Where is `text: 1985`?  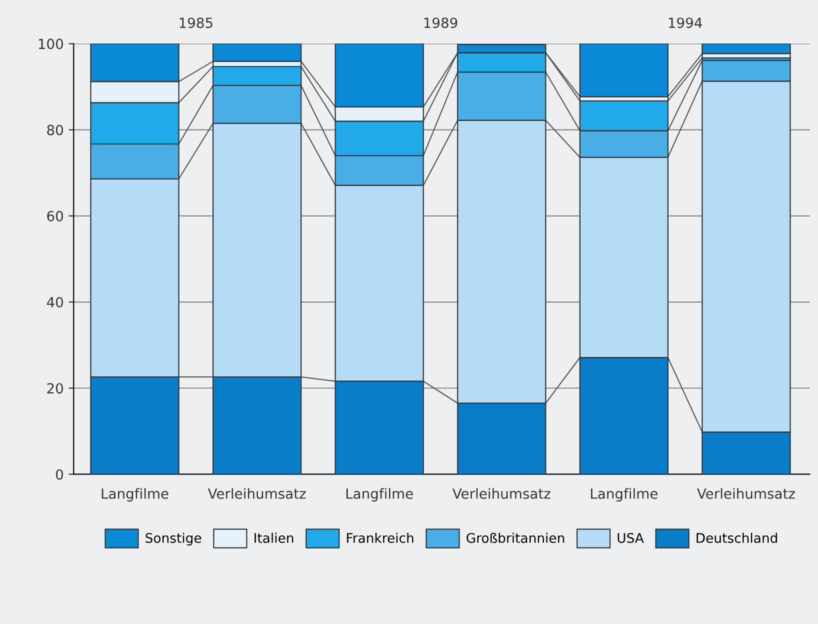
text: 1985 is located at coordinates (196, 23).